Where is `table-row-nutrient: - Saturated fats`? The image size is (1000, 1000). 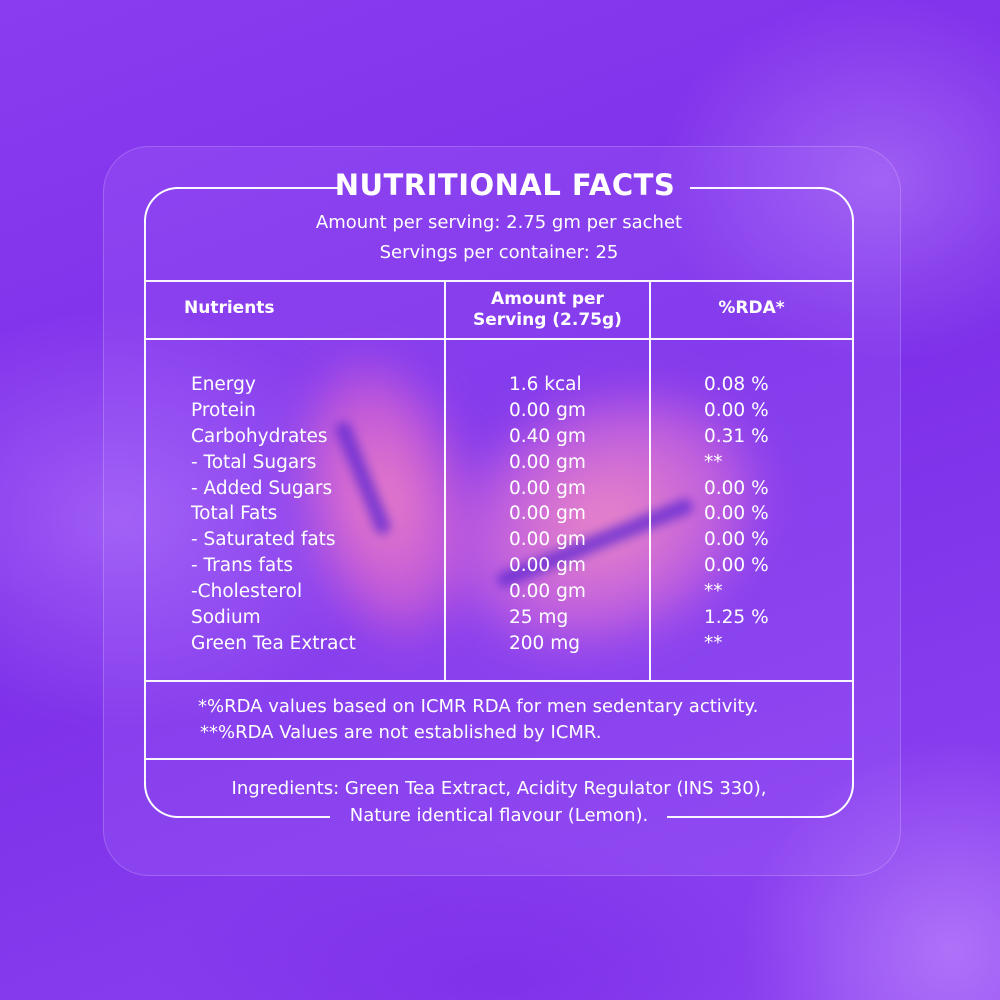 table-row-nutrient: - Saturated fats is located at coordinates (263, 540).